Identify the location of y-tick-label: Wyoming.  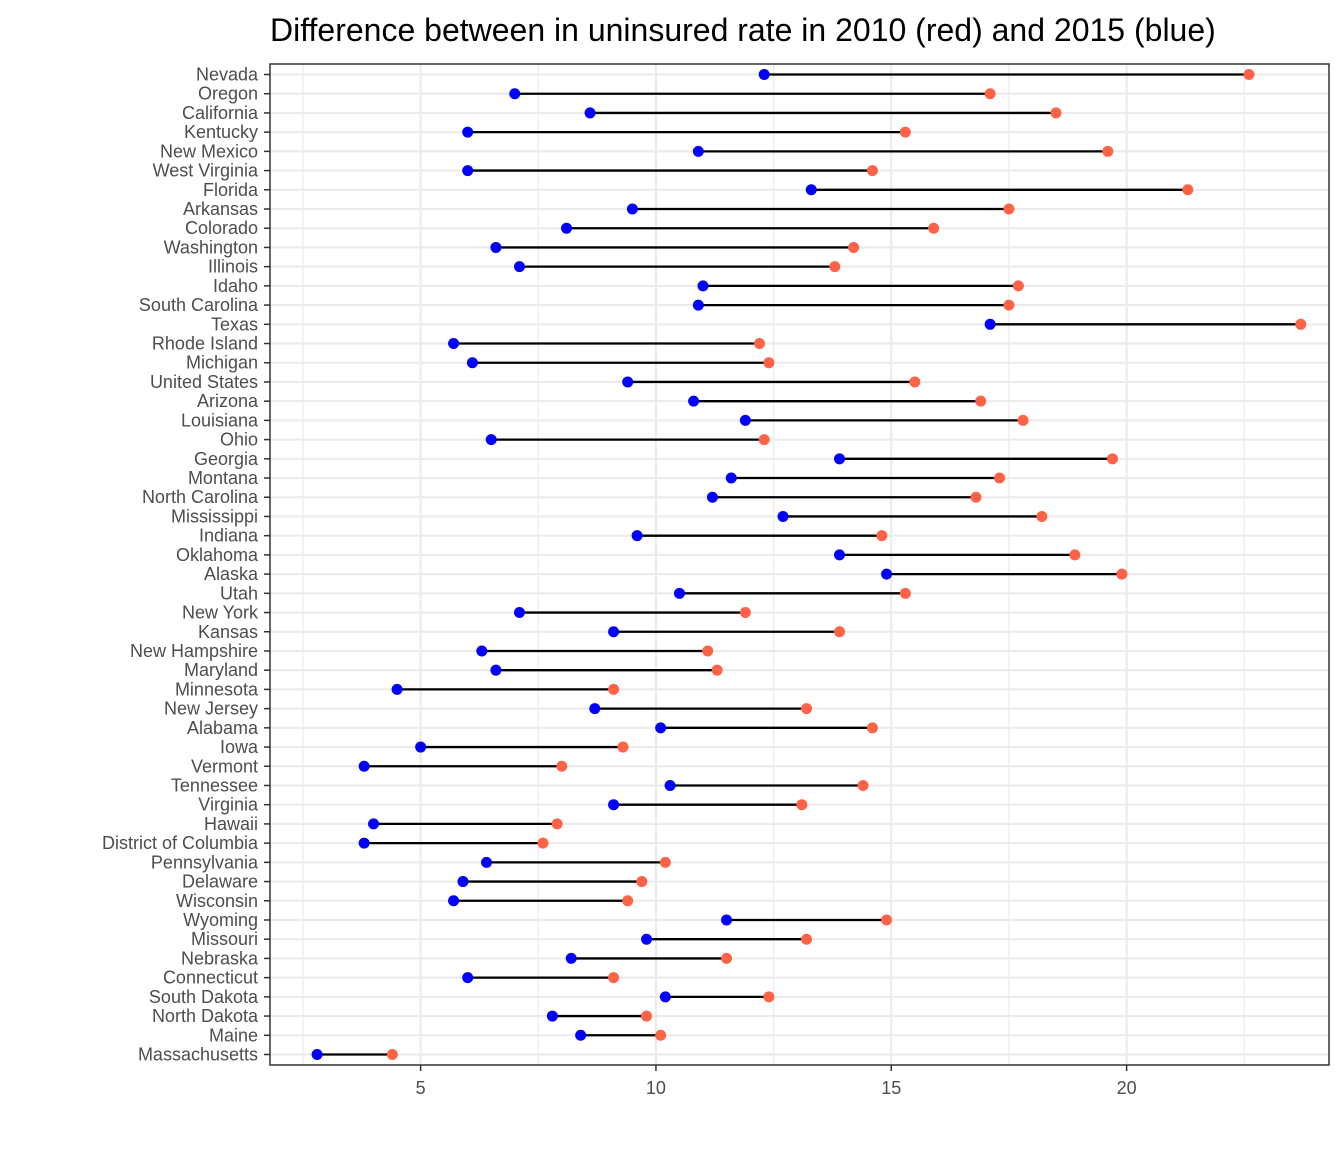
(220, 920).